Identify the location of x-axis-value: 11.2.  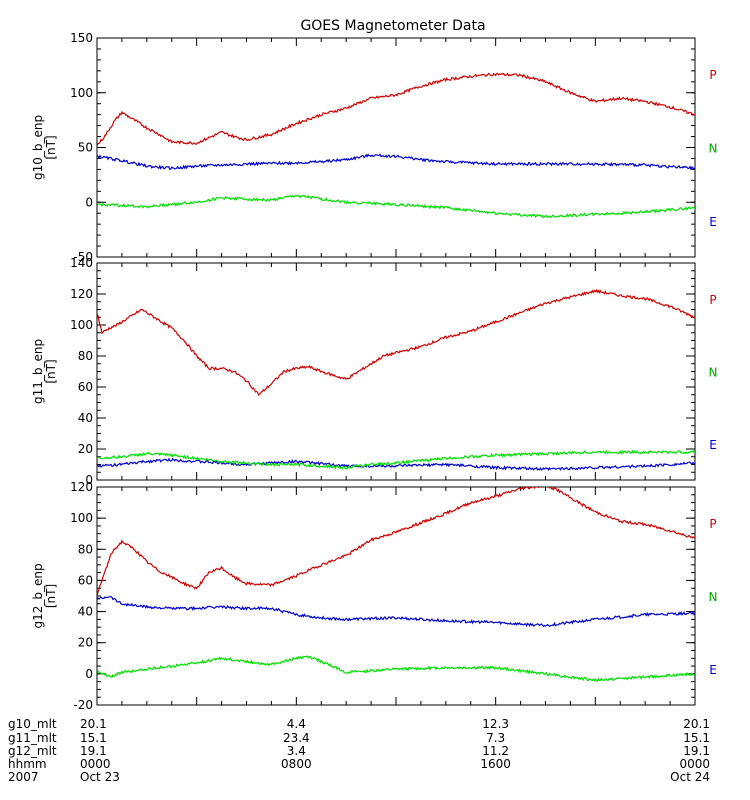
(495, 751).